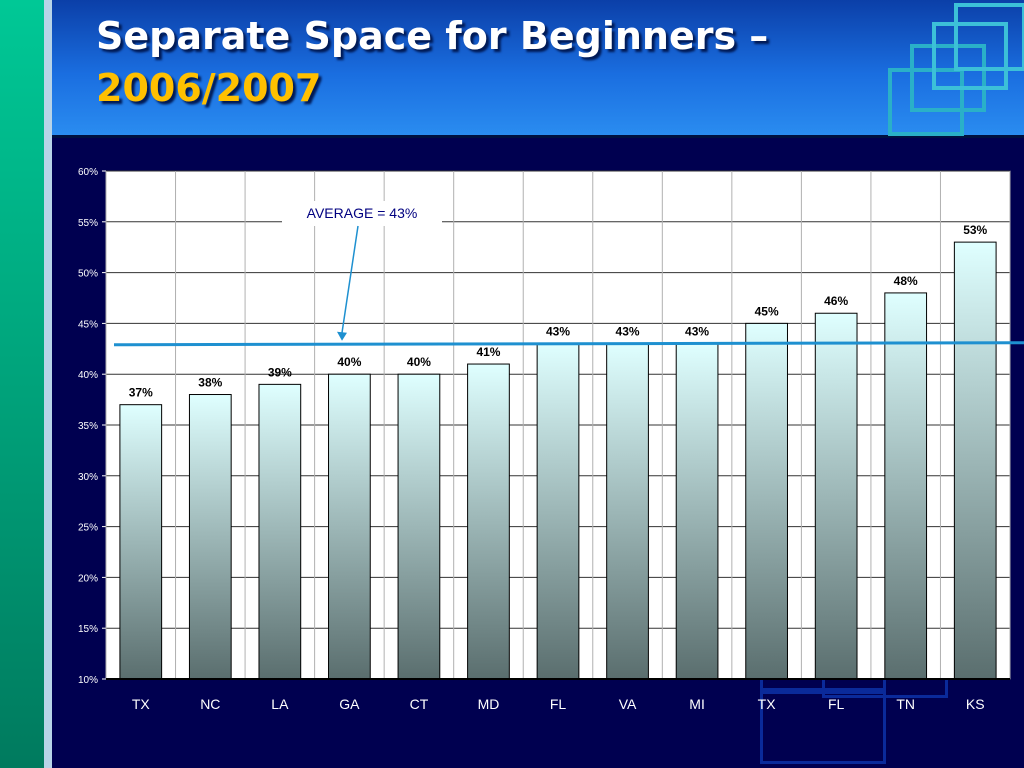 Image resolution: width=1024 pixels, height=768 pixels. Describe the element at coordinates (280, 372) in the screenshot. I see `bar-value-label: 39%` at that location.